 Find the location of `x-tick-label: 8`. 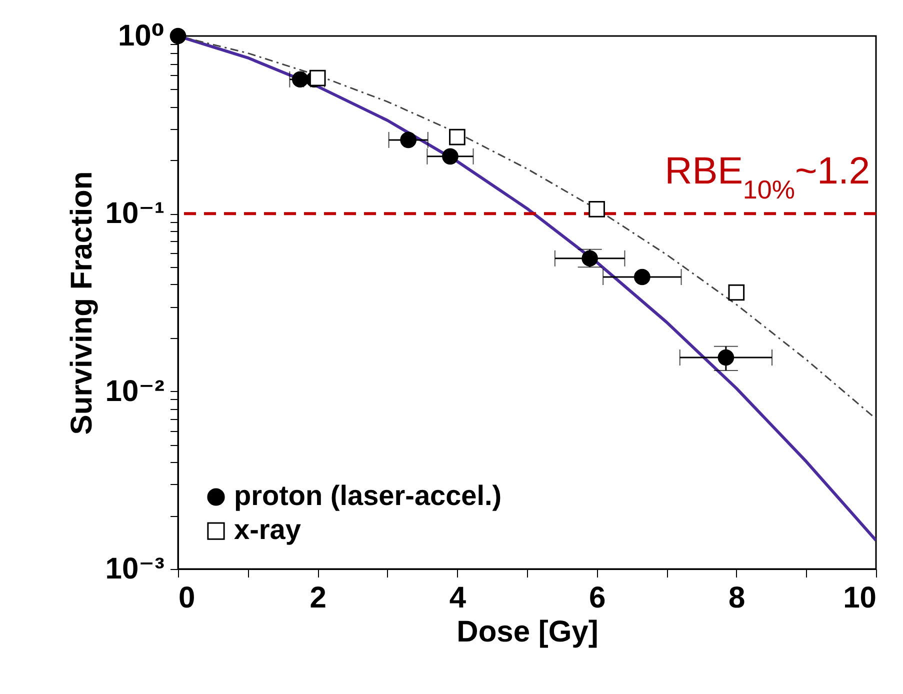

x-tick-label: 8 is located at coordinates (737, 598).